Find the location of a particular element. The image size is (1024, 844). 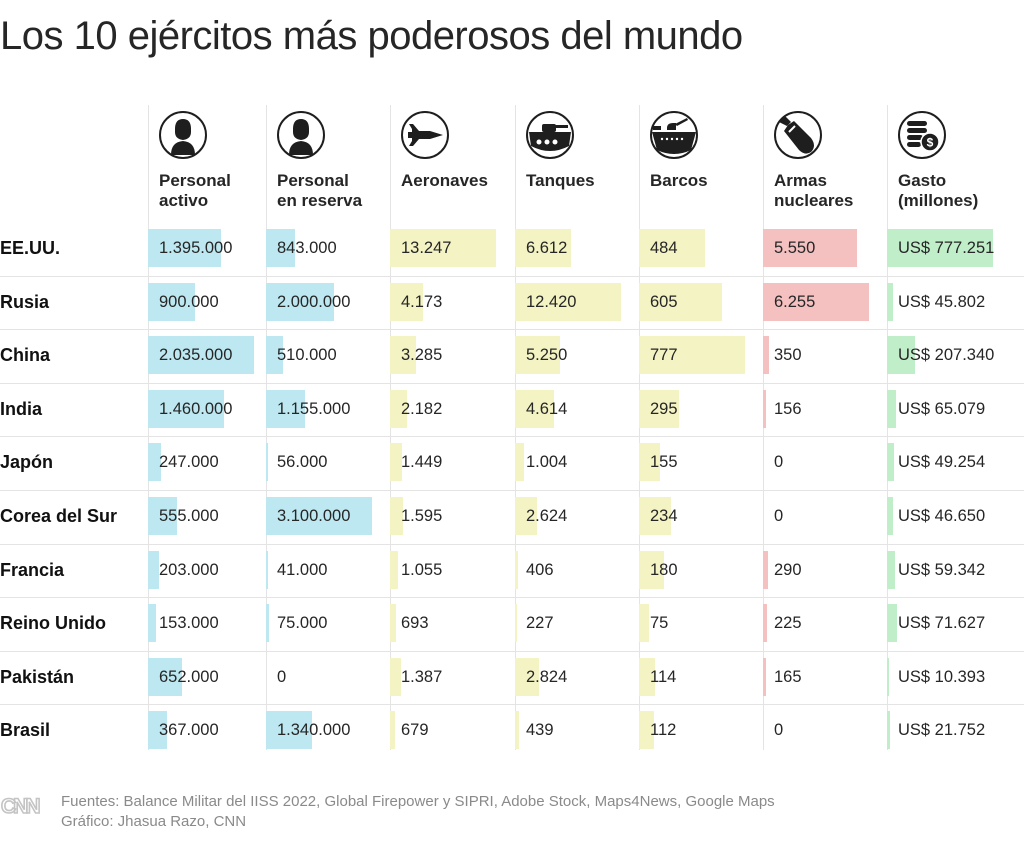

table-cell-gasto: US$ 10.393 is located at coordinates (955, 677).